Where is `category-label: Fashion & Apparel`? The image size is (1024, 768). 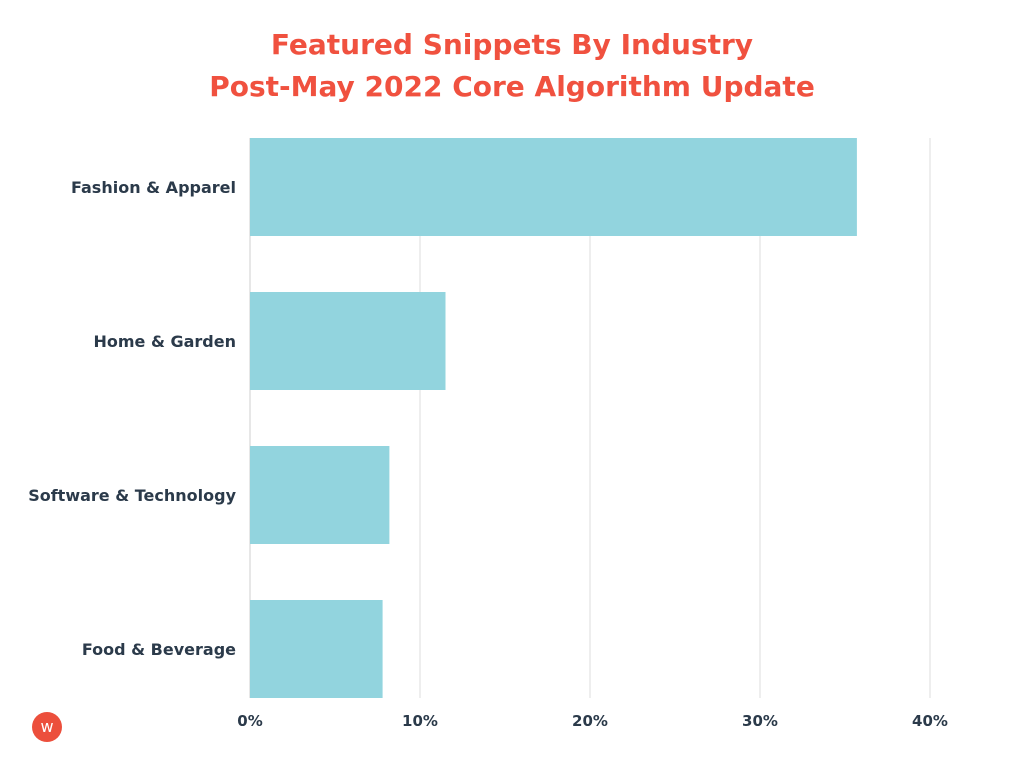
category-label: Fashion & Apparel is located at coordinates (153, 187).